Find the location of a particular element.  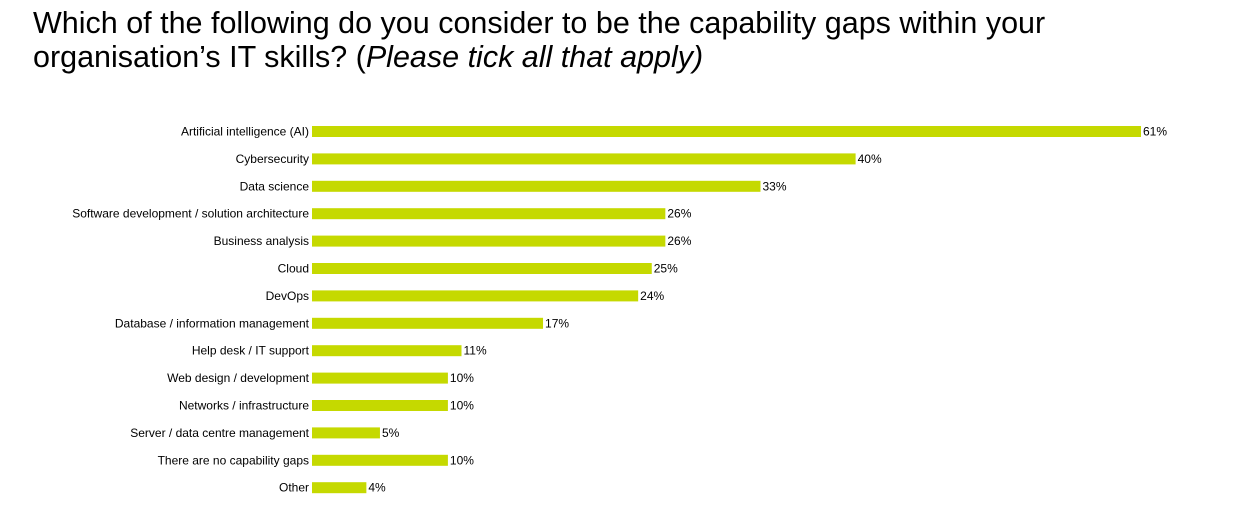

title-open-paren: ( is located at coordinates (356, 57).